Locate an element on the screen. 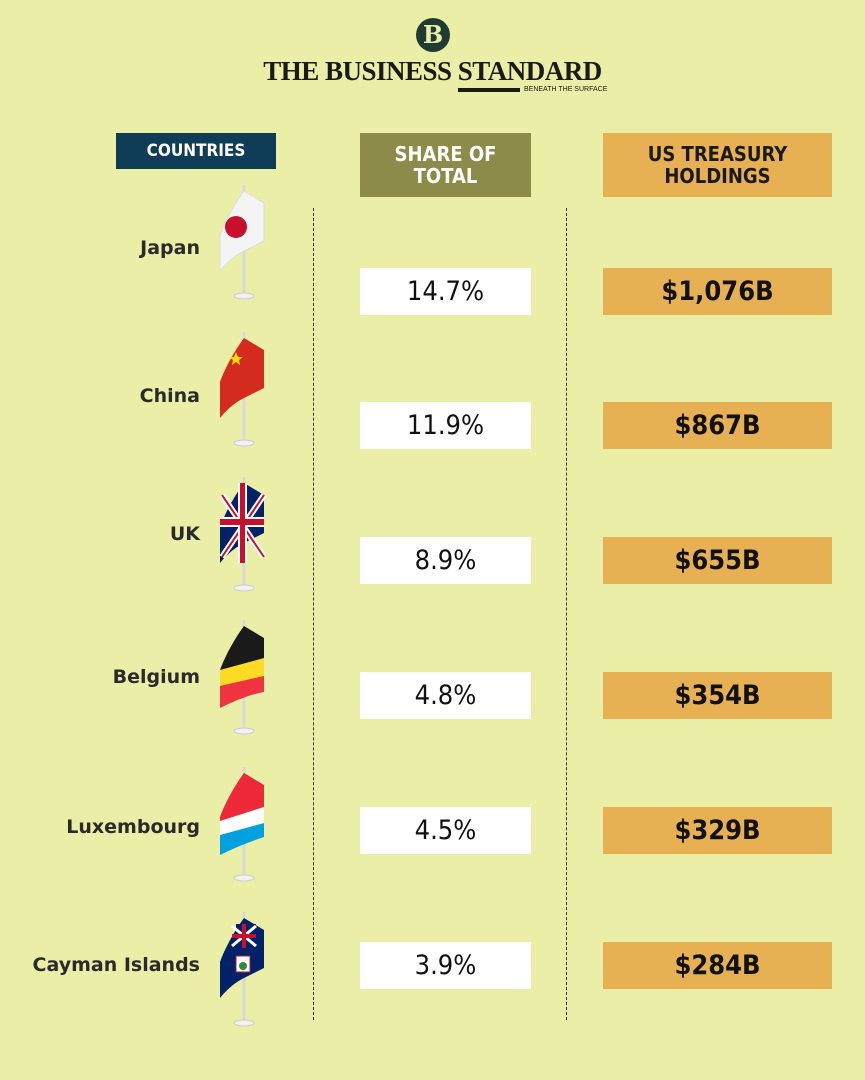  brand-tagline: BENEATH THE SURFACE is located at coordinates (566, 89).